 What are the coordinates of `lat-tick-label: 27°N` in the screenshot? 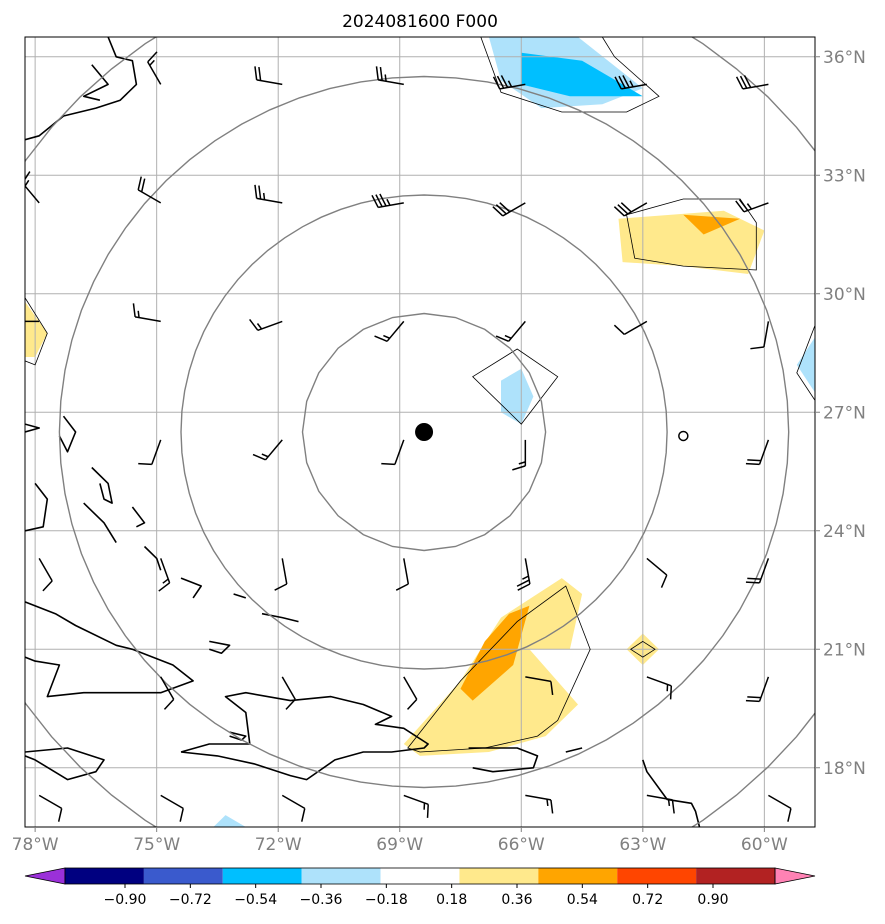 It's located at (844, 413).